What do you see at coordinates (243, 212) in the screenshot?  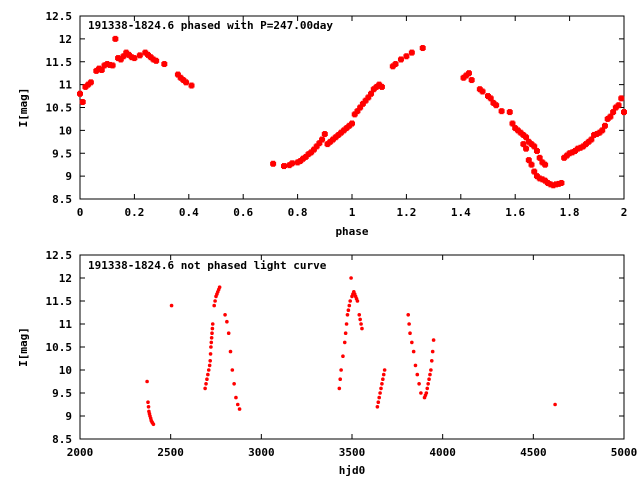 I see `x-tick-label: 0.6` at bounding box center [243, 212].